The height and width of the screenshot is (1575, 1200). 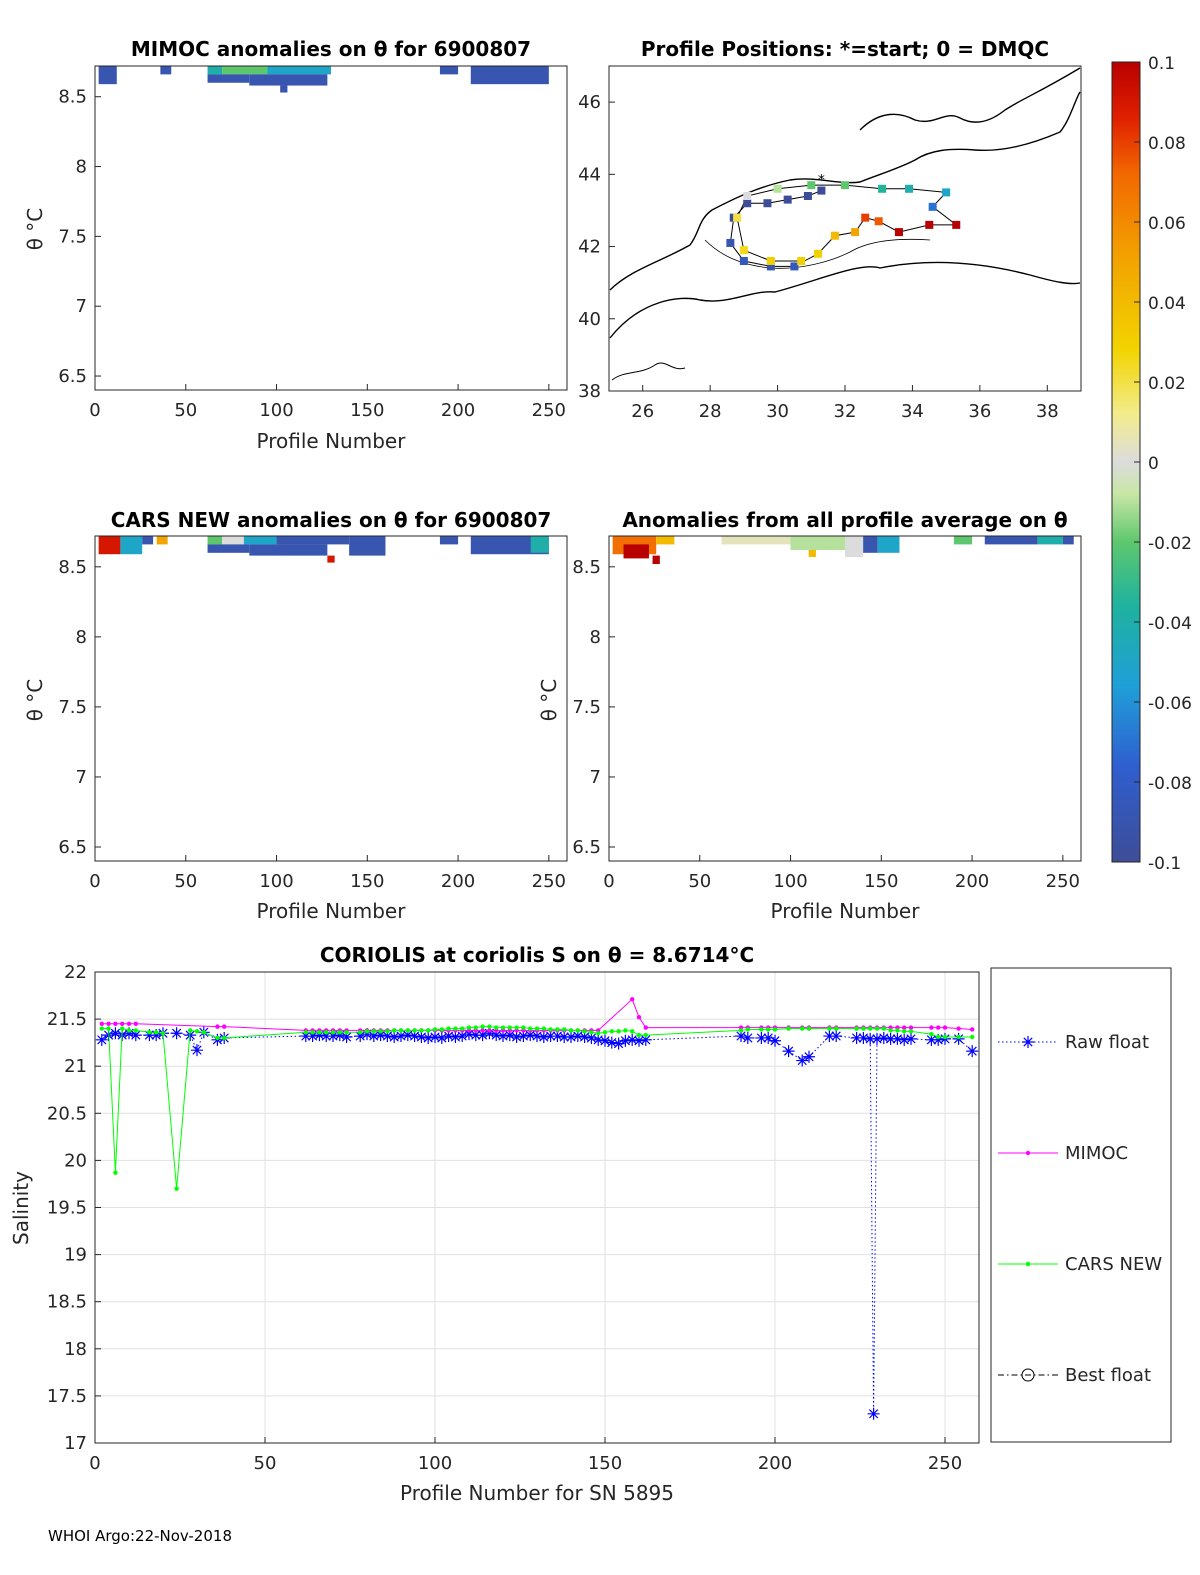 I want to click on cars-panel-title: CARS NEW anomalies on θ for 6900807, so click(x=331, y=520).